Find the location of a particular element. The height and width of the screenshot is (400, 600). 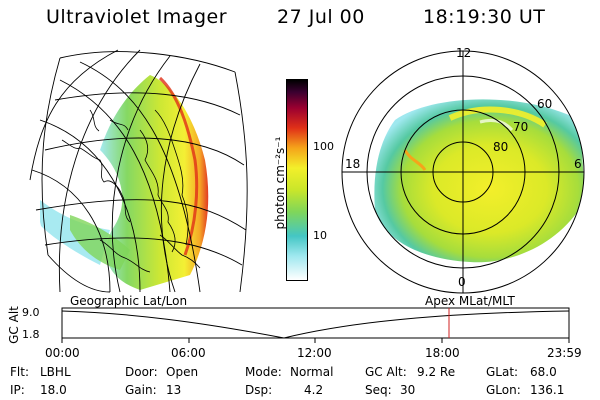

dsp-label: Dsp: is located at coordinates (259, 390).